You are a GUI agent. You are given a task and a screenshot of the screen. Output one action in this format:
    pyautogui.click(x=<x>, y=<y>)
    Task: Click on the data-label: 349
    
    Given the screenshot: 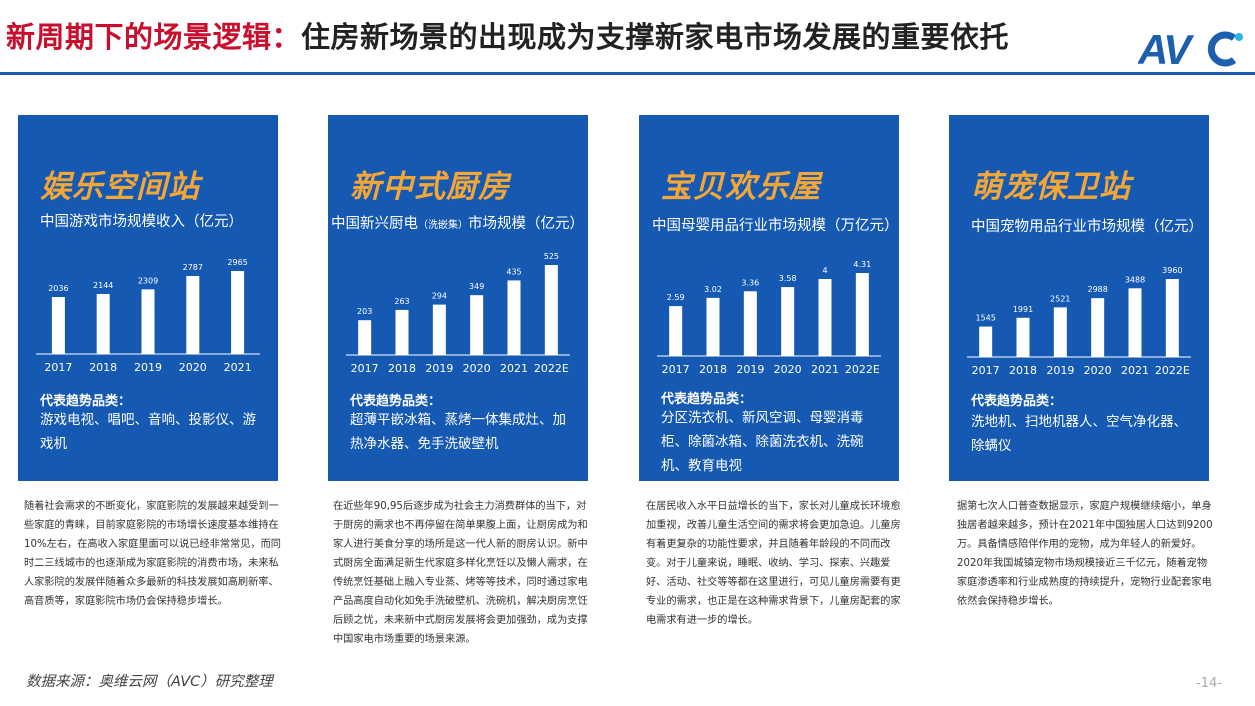 What is the action you would take?
    pyautogui.click(x=476, y=286)
    